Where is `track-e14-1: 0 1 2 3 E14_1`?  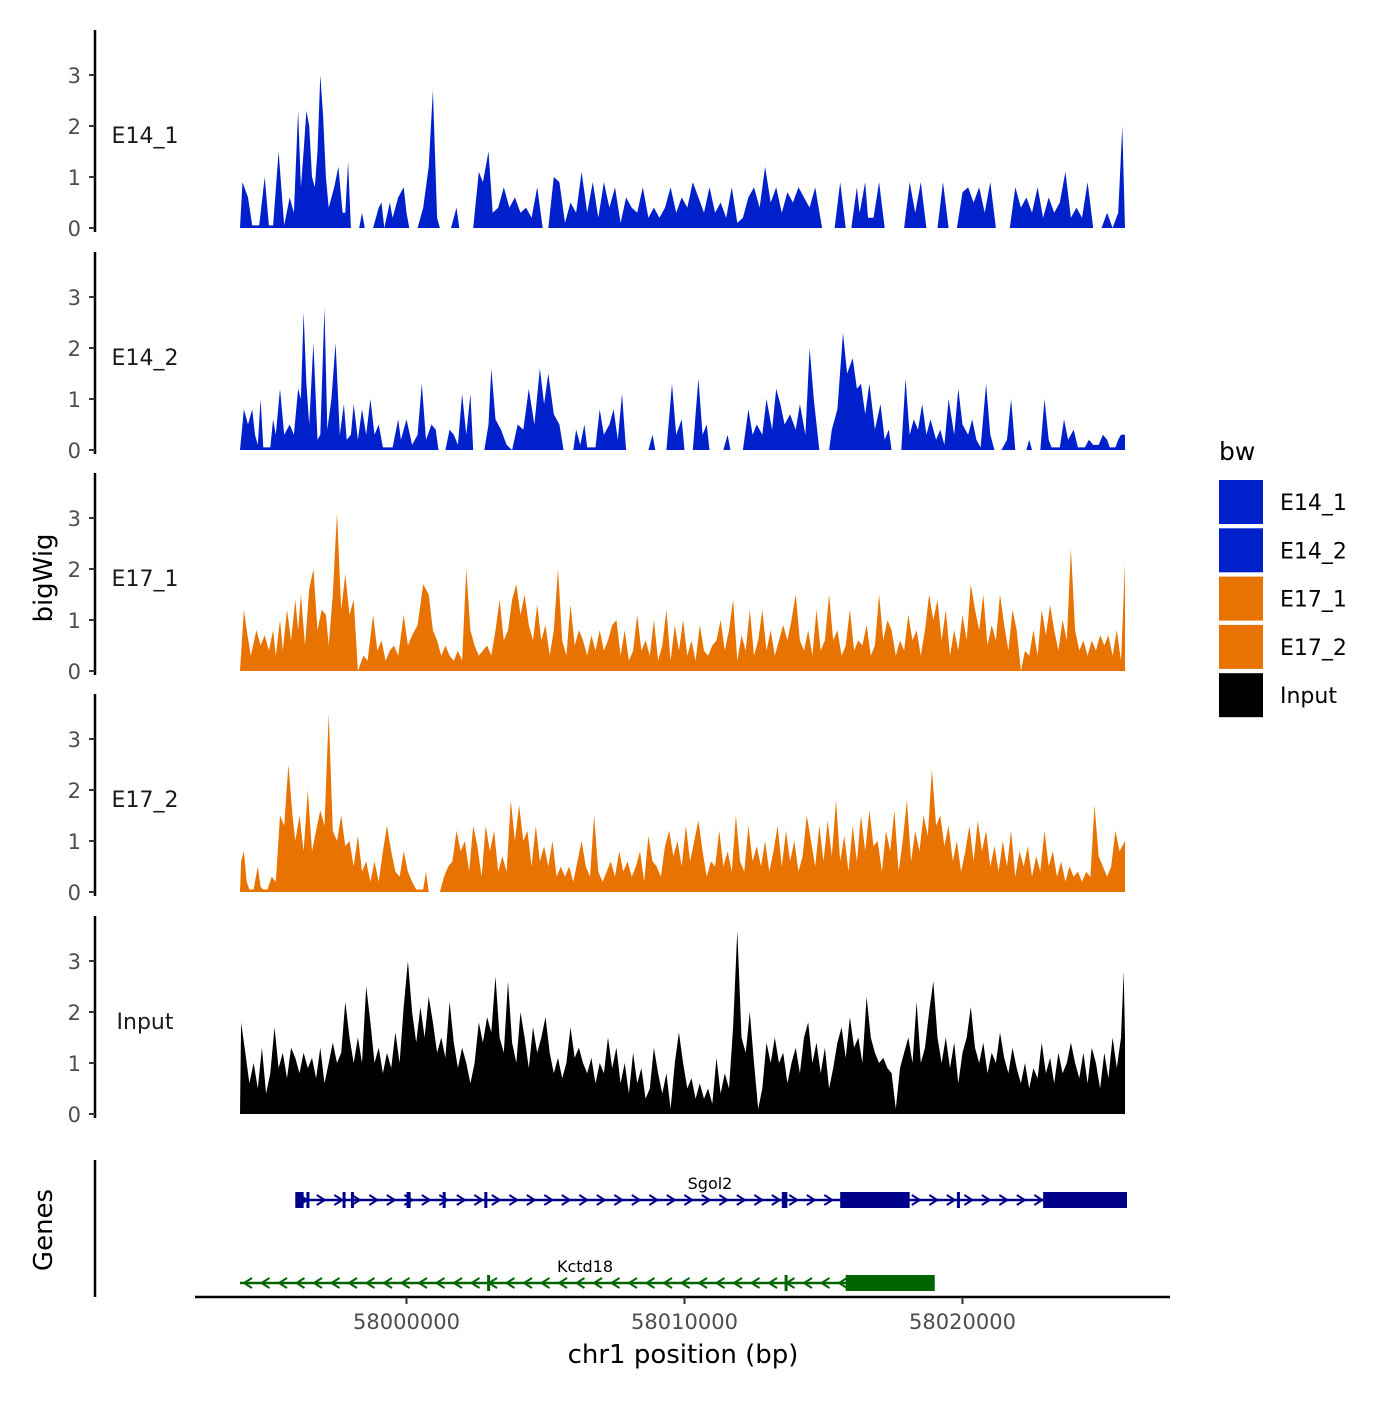 track-e14-1: 0 1 2 3 E14_1 is located at coordinates (596, 135).